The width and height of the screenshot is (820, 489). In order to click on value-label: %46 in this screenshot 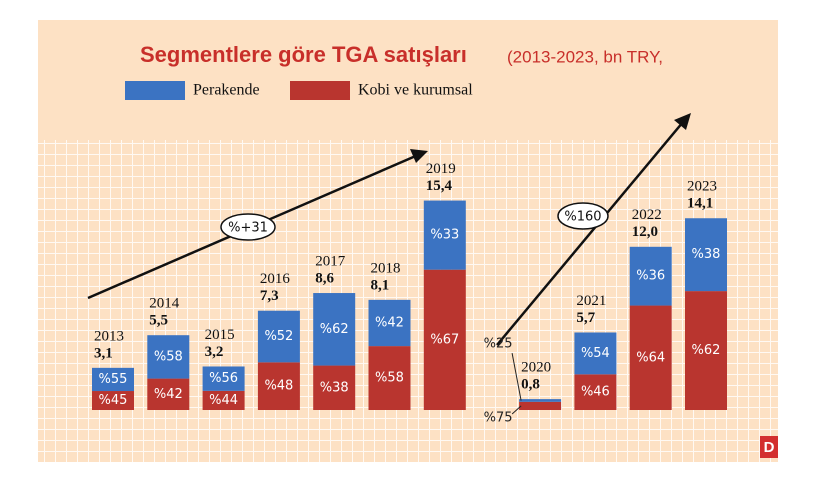, I will do `click(595, 392)`.